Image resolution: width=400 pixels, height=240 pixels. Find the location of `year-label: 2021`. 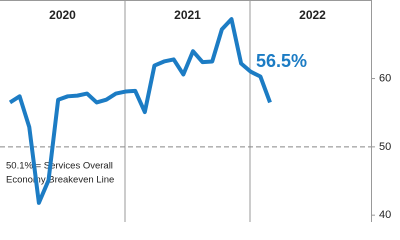

year-label: 2021 is located at coordinates (187, 15).